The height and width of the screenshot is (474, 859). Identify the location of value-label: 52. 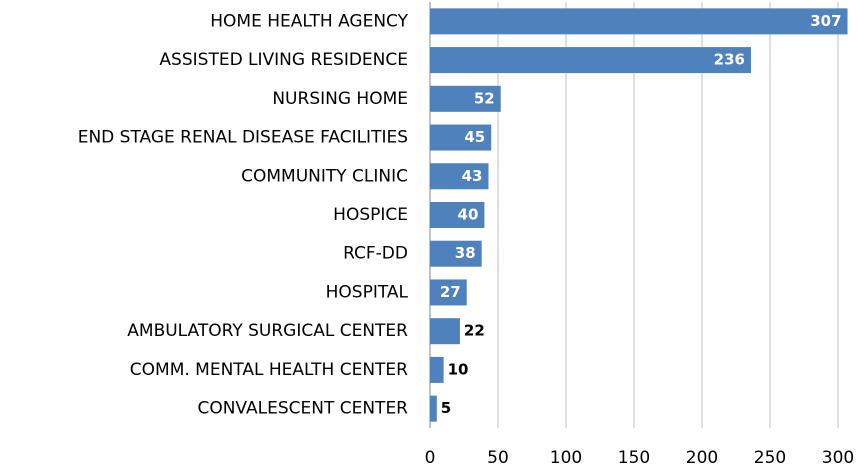
(484, 98).